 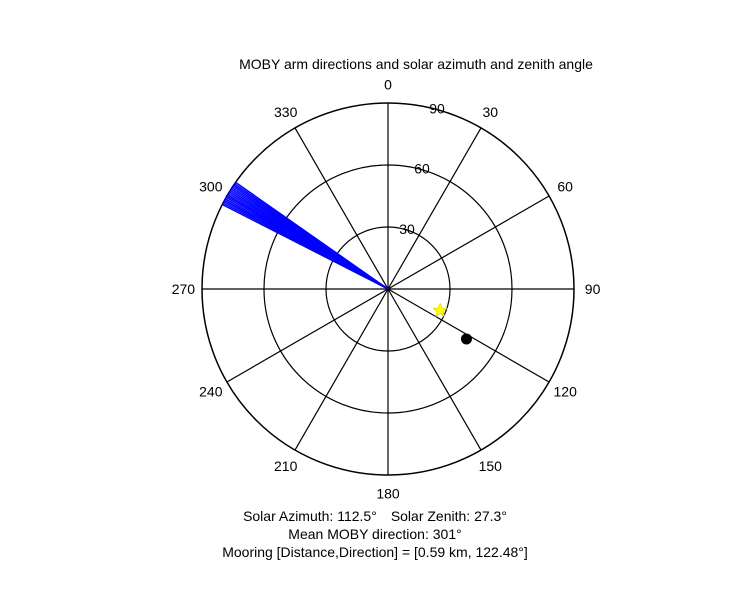 I want to click on solar-azimuth-text: Solar Azimuth: 112.5°, so click(x=310, y=516).